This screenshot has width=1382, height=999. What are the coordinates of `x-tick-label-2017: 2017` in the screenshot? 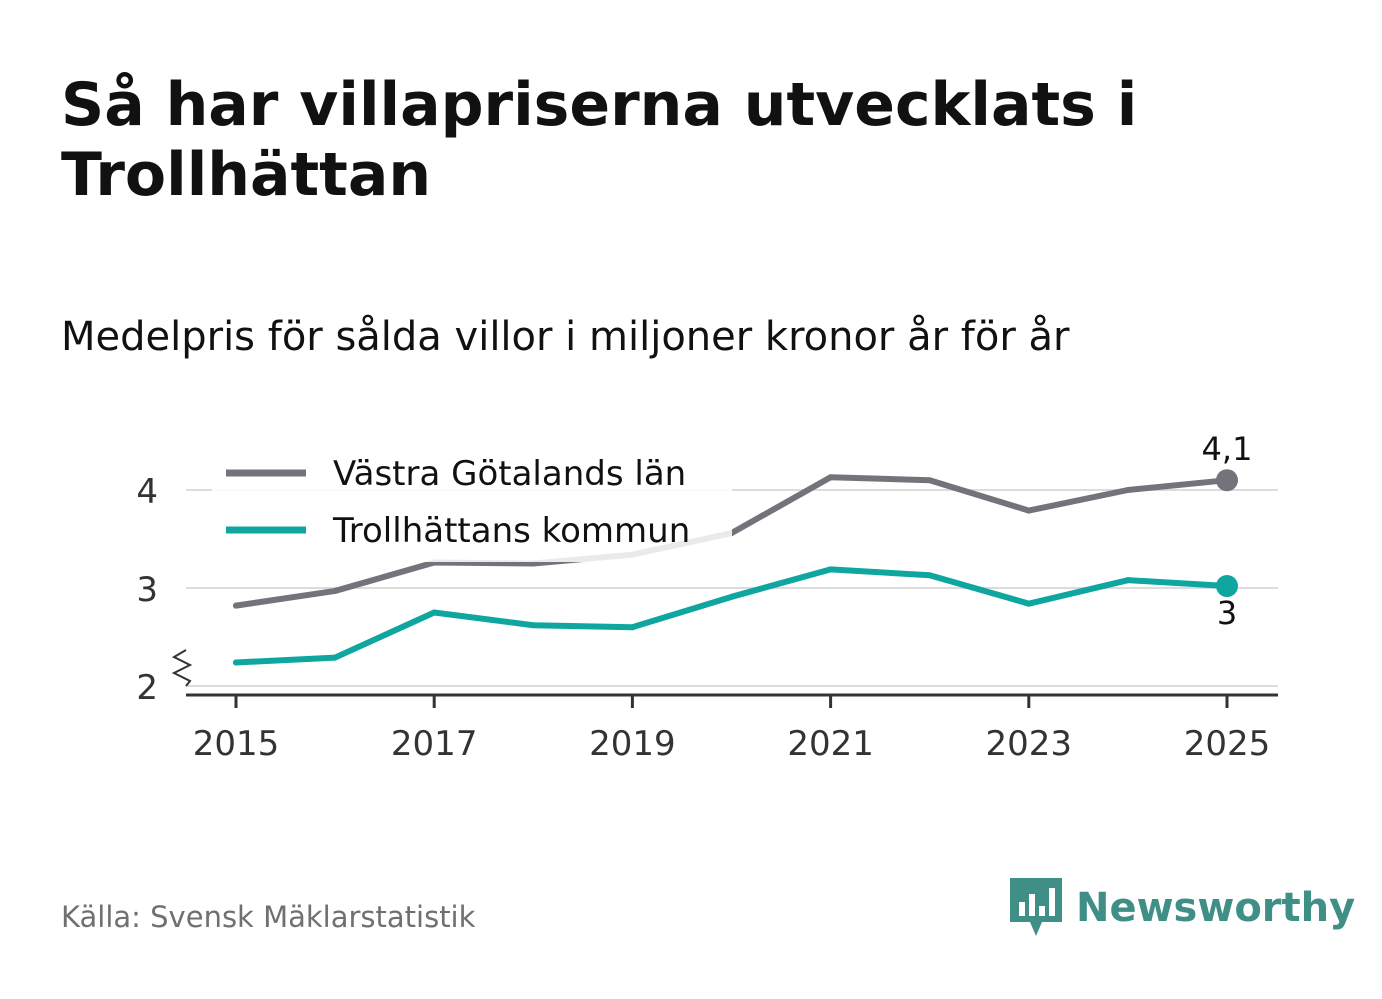 It's located at (434, 744).